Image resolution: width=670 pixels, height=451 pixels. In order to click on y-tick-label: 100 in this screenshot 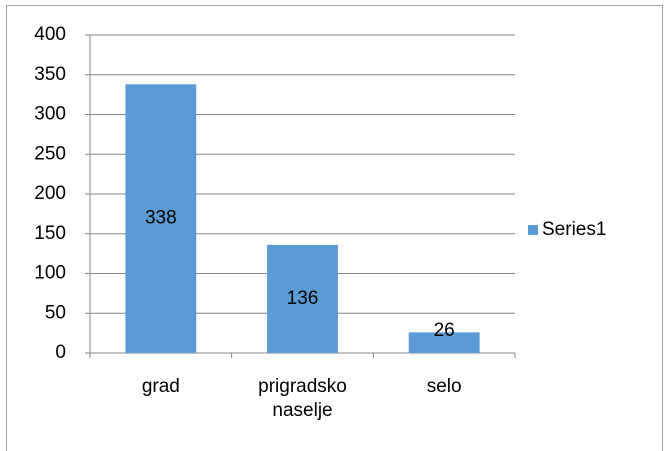, I will do `click(50, 273)`.